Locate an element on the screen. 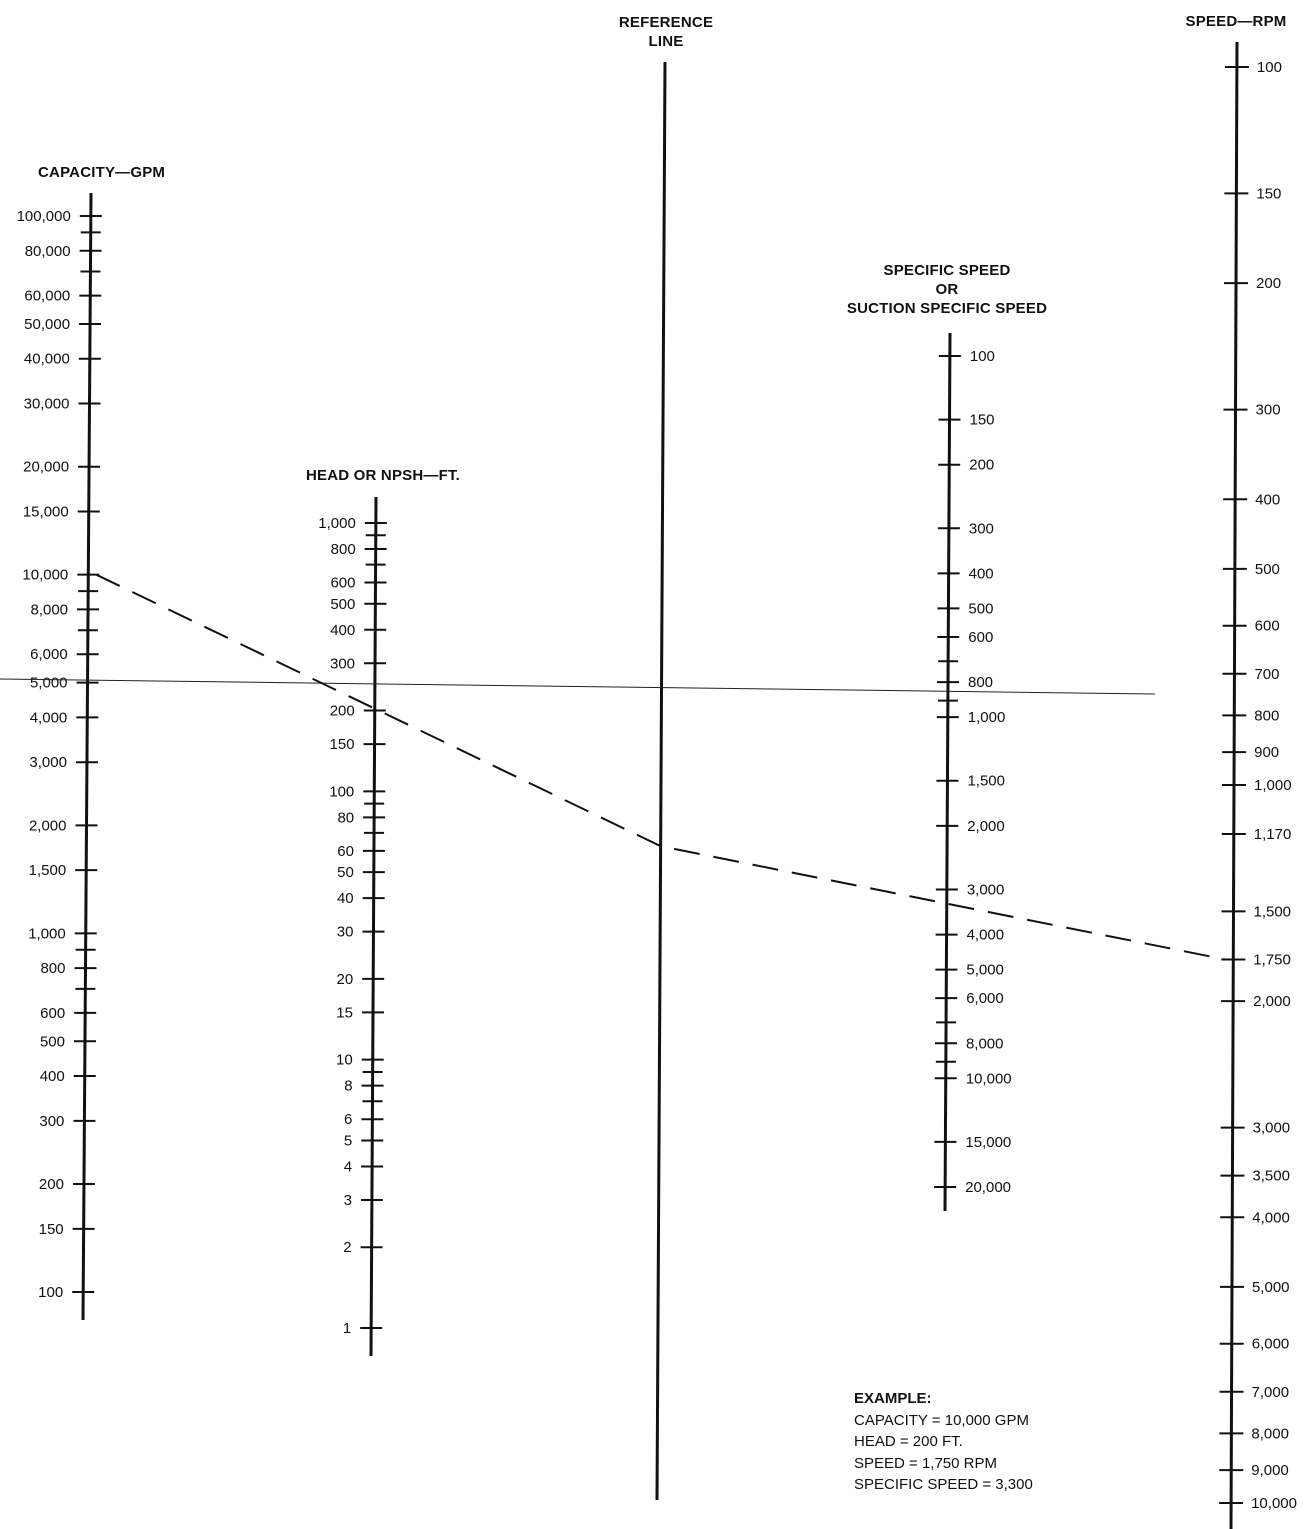 The width and height of the screenshot is (1305, 1529). specific_speed-tick-label: 3,000 is located at coordinates (986, 889).